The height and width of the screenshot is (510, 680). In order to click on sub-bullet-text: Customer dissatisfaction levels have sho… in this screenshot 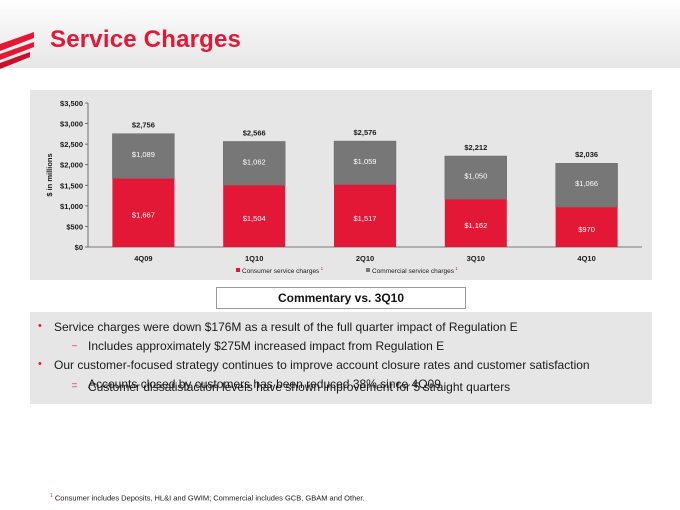, I will do `click(299, 387)`.